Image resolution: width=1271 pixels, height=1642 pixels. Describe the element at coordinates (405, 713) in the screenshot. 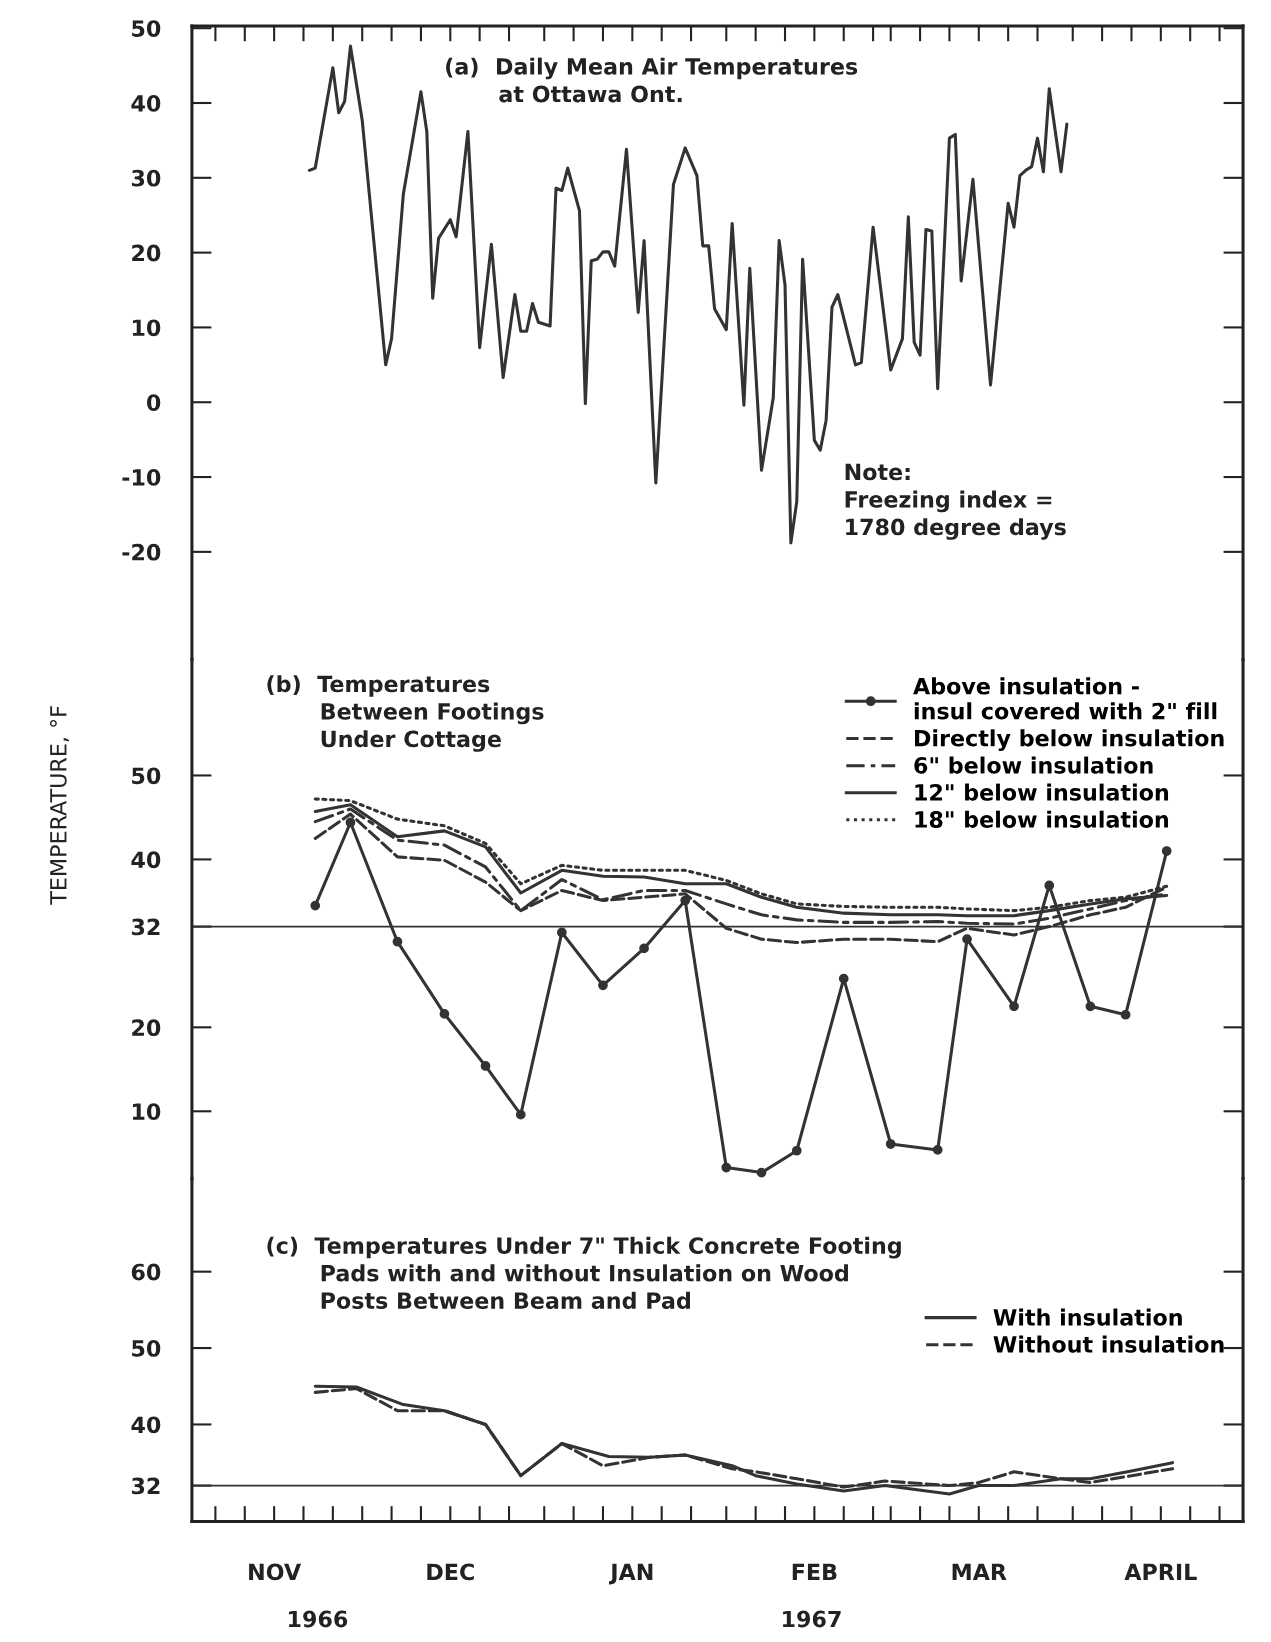

I see `text: (b) Temperatures Between Footings Under Cottage` at that location.